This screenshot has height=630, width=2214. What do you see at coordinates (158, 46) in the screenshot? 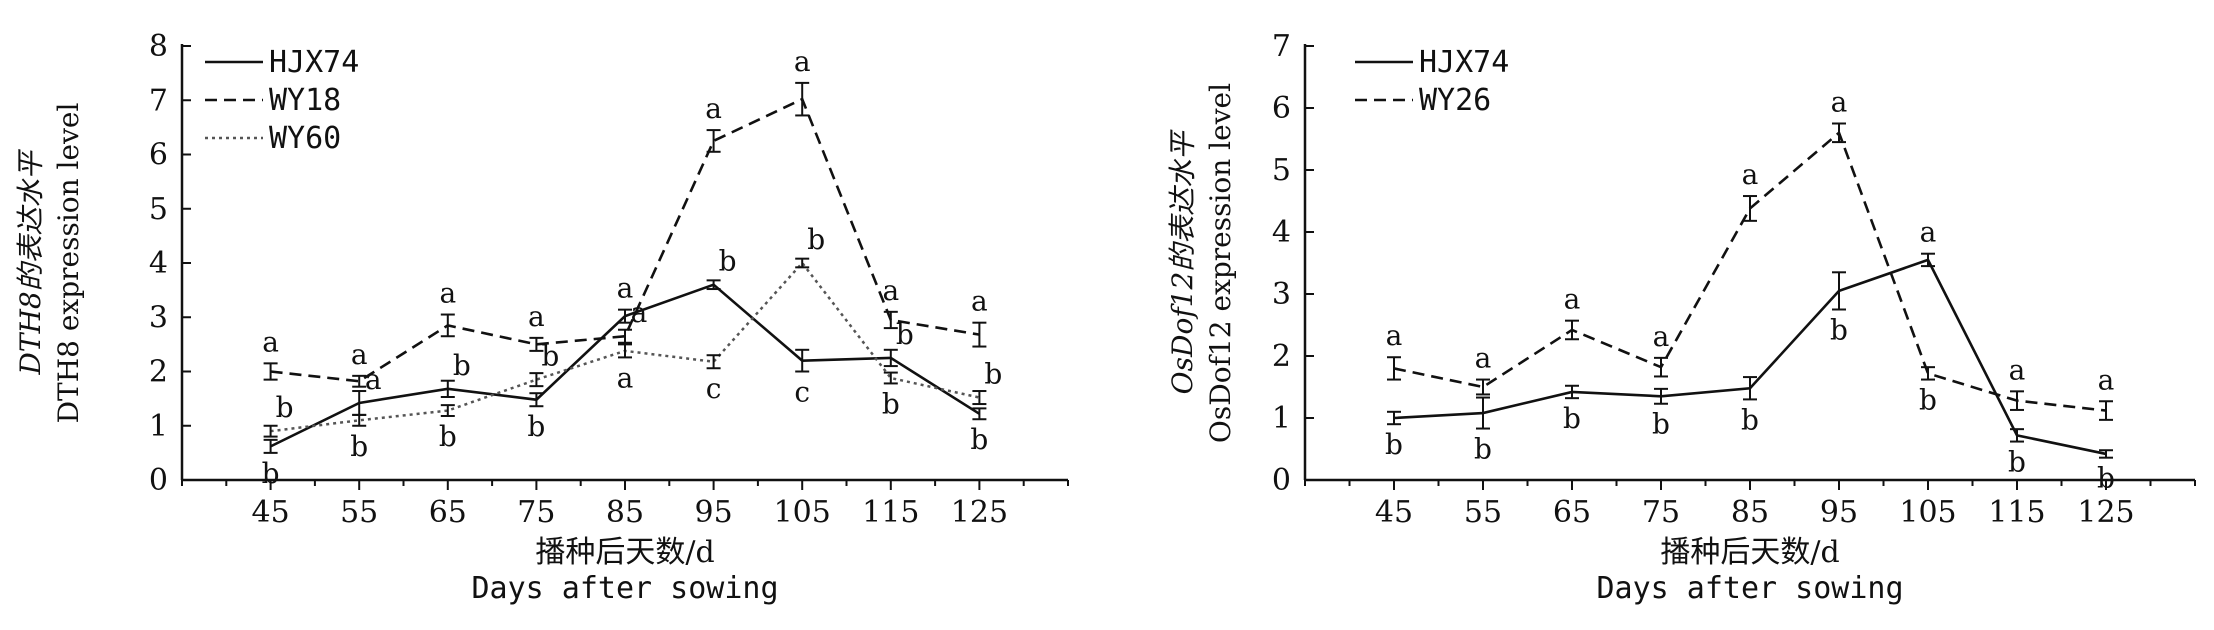
I see `y-tick-label: 8` at bounding box center [158, 46].